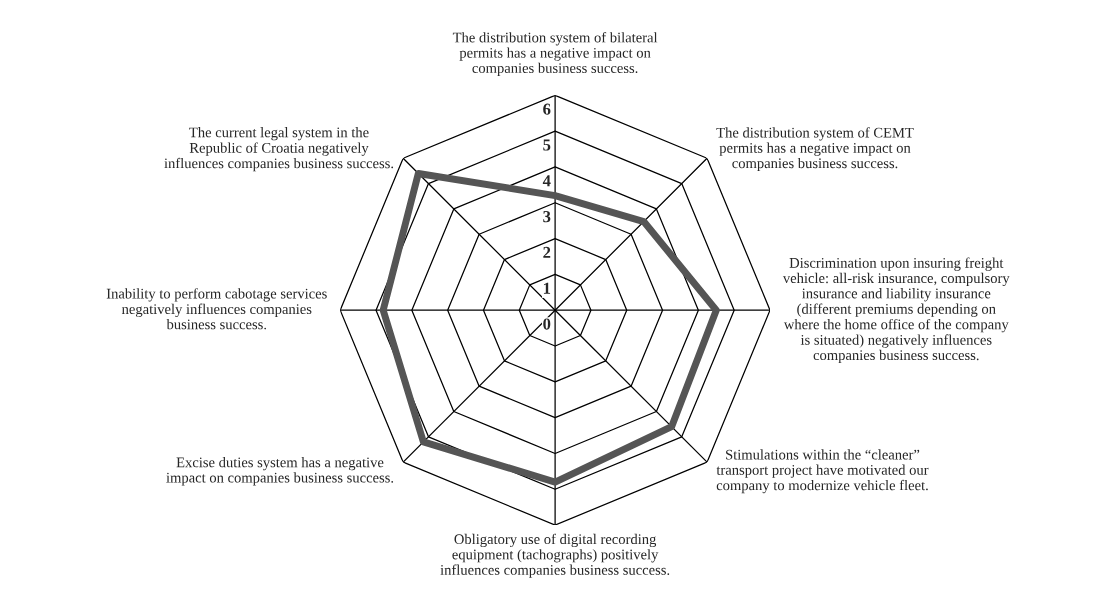 The width and height of the screenshot is (1108, 592). Describe the element at coordinates (547, 252) in the screenshot. I see `y-tick-label: 2` at that location.